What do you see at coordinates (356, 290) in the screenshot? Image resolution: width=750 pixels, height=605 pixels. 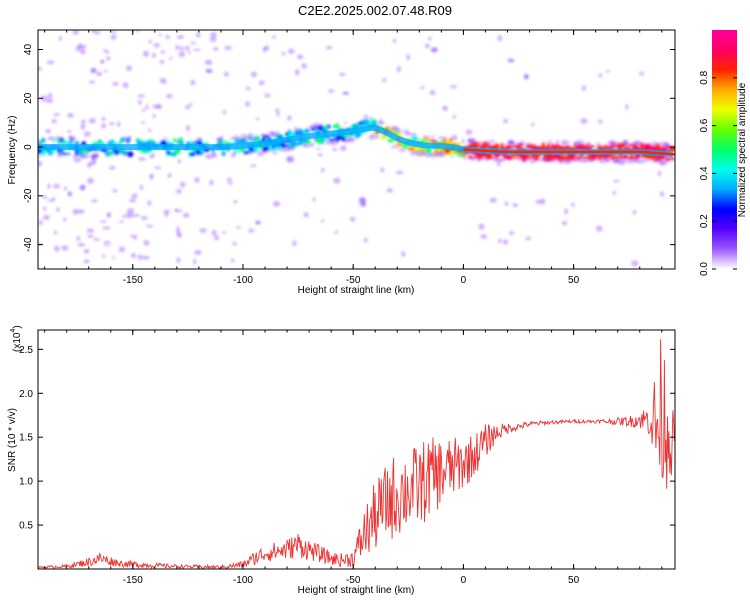 I see `spectrogram-x-label: Height of straight line (km)` at bounding box center [356, 290].